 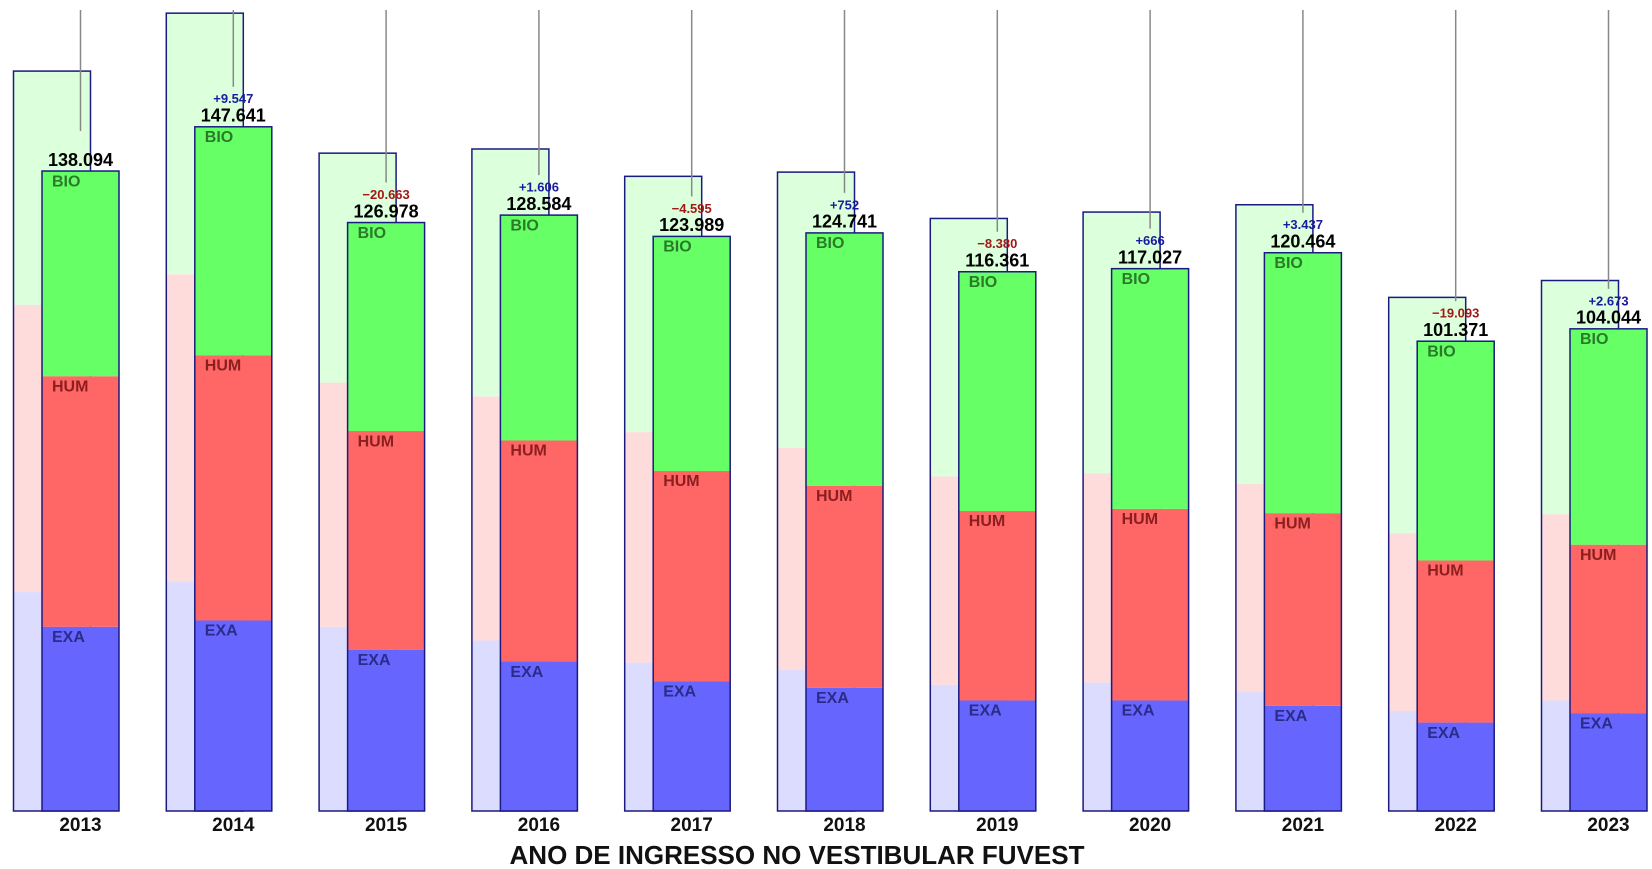 What do you see at coordinates (1455, 313) in the screenshot?
I see `delta-label: −19.093` at bounding box center [1455, 313].